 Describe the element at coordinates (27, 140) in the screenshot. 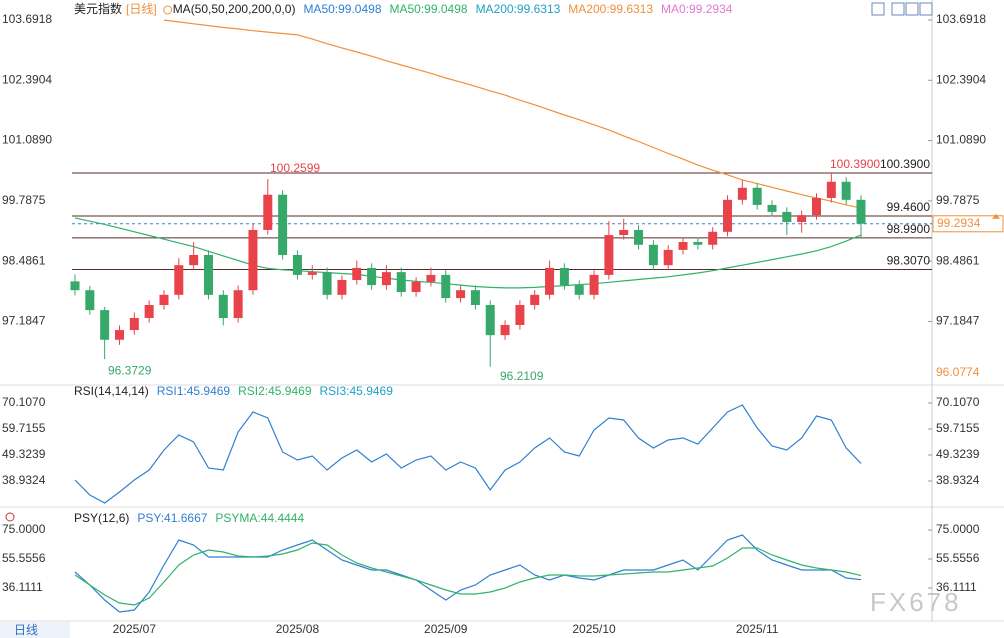

I see `y-tick-label: 101.0890` at that location.